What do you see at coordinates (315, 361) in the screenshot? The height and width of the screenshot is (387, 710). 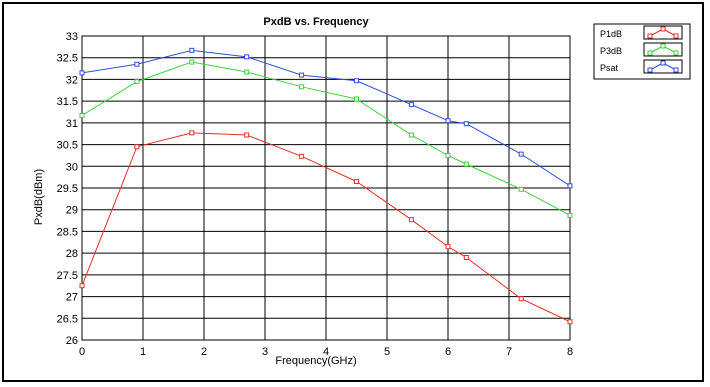 I see `x-axis-title: Frequency(GHz)` at bounding box center [315, 361].